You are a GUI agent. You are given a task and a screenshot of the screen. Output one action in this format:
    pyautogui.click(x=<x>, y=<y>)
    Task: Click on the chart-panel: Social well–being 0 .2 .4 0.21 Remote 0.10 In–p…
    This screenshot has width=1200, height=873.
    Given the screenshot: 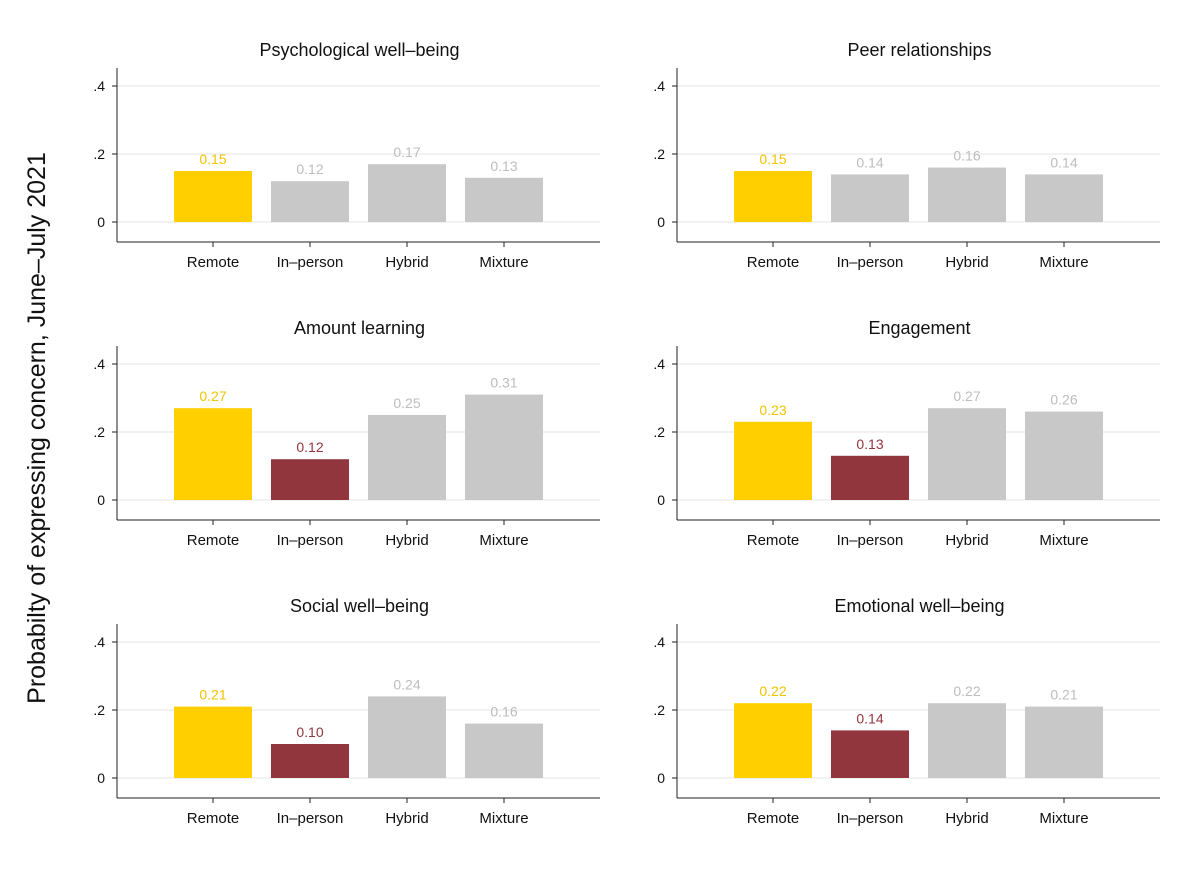 What is the action you would take?
    pyautogui.click(x=346, y=711)
    